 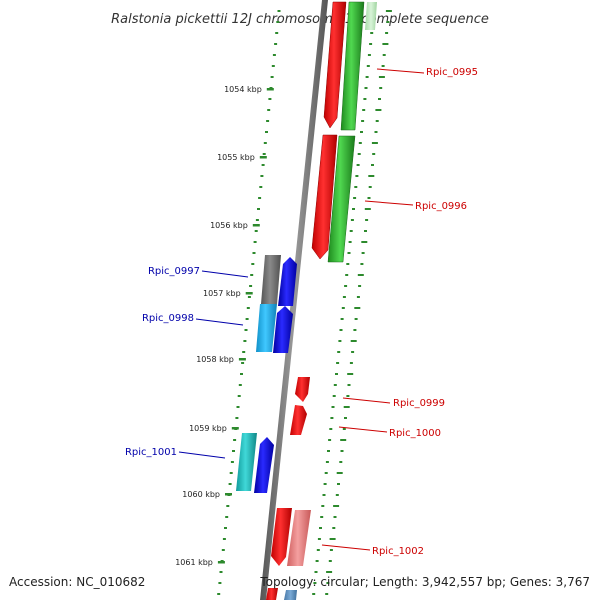 What do you see at coordinates (299, 538) in the screenshot?
I see `gene-bar-rpic-1002-track2` at bounding box center [299, 538].